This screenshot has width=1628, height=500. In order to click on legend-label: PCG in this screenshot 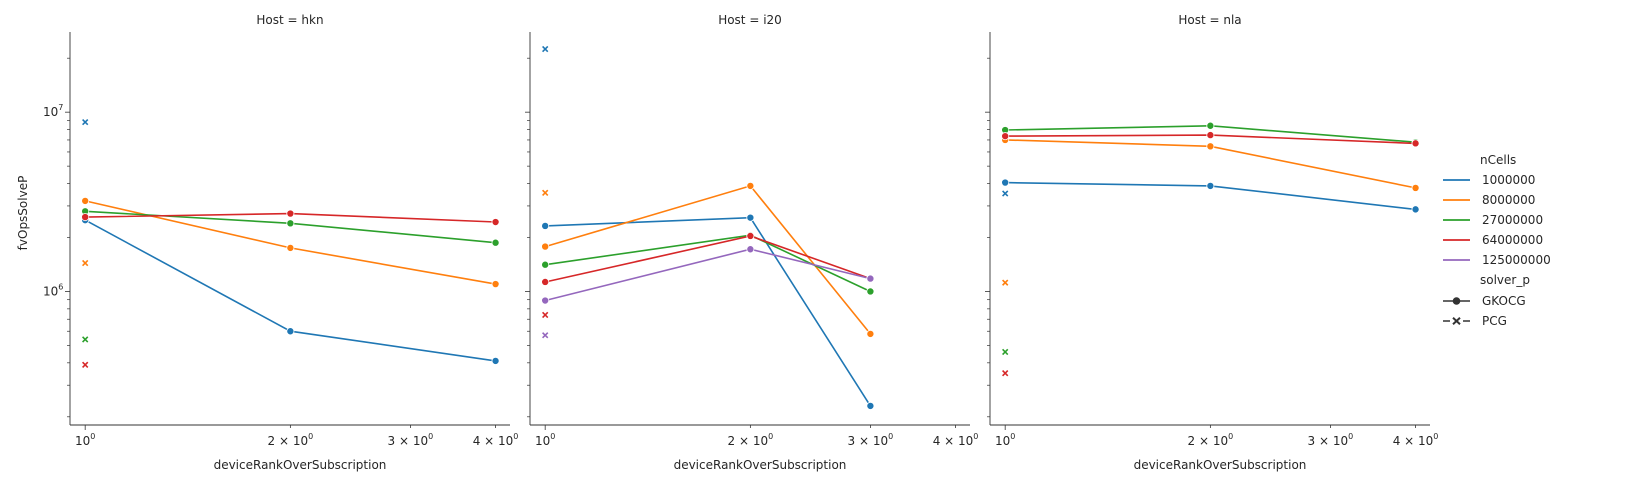, I will do `click(1494, 321)`.